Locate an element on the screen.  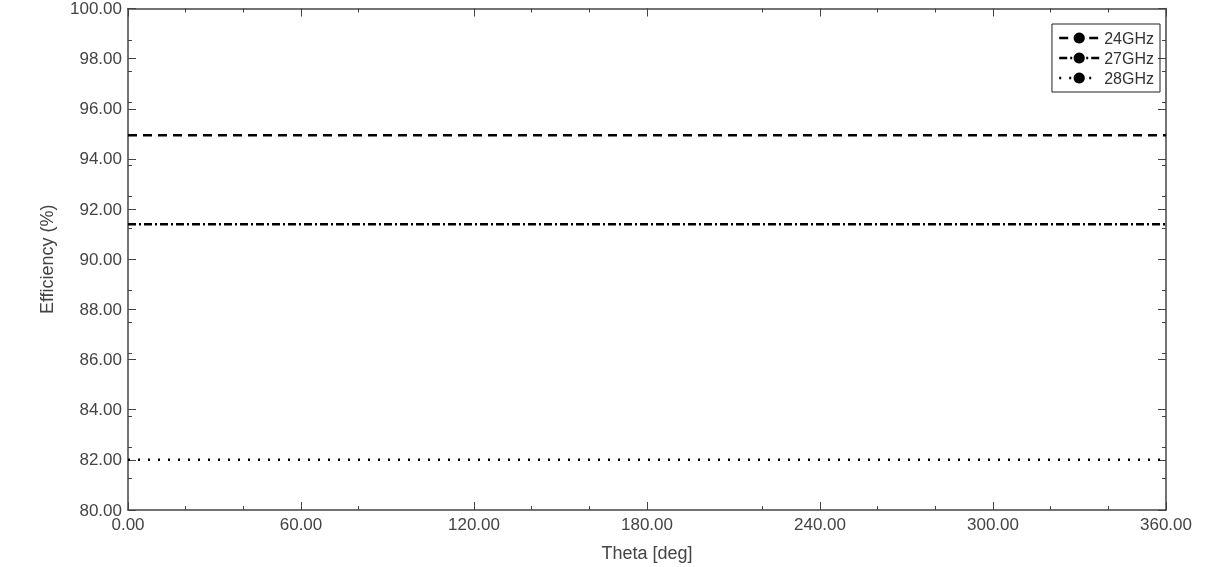
y-tick-label: 92.00 is located at coordinates (100, 209).